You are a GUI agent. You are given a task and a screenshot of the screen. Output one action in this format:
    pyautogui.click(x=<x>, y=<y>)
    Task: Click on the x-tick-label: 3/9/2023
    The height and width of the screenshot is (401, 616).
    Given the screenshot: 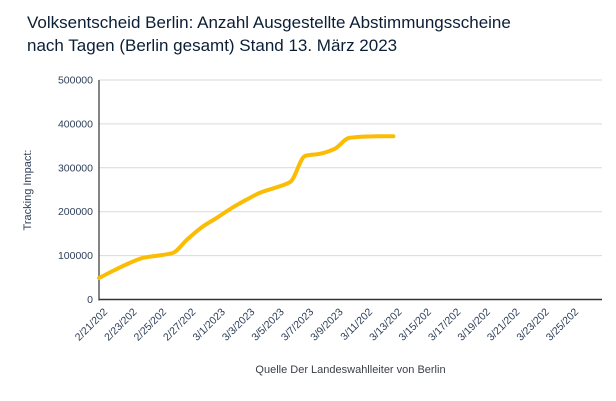 What is the action you would take?
    pyautogui.click(x=326, y=324)
    